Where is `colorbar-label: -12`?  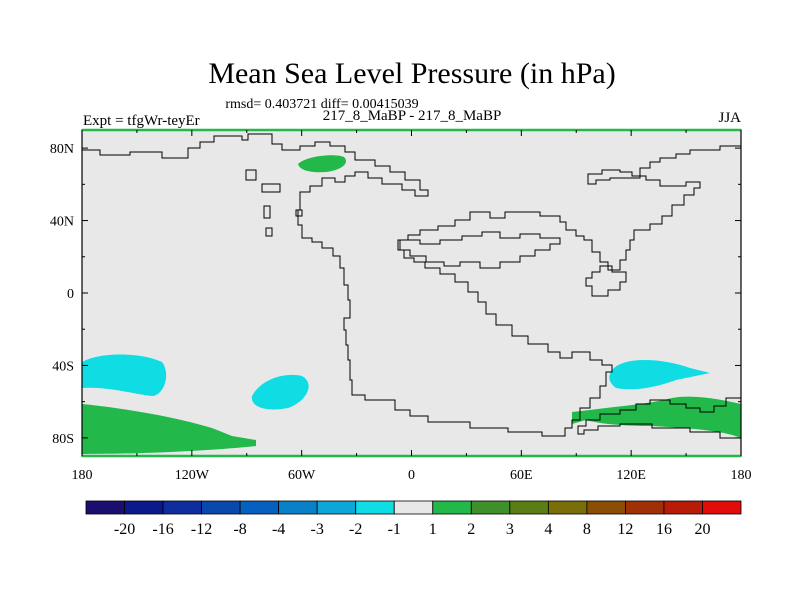
colorbar-label: -12 is located at coordinates (201, 529).